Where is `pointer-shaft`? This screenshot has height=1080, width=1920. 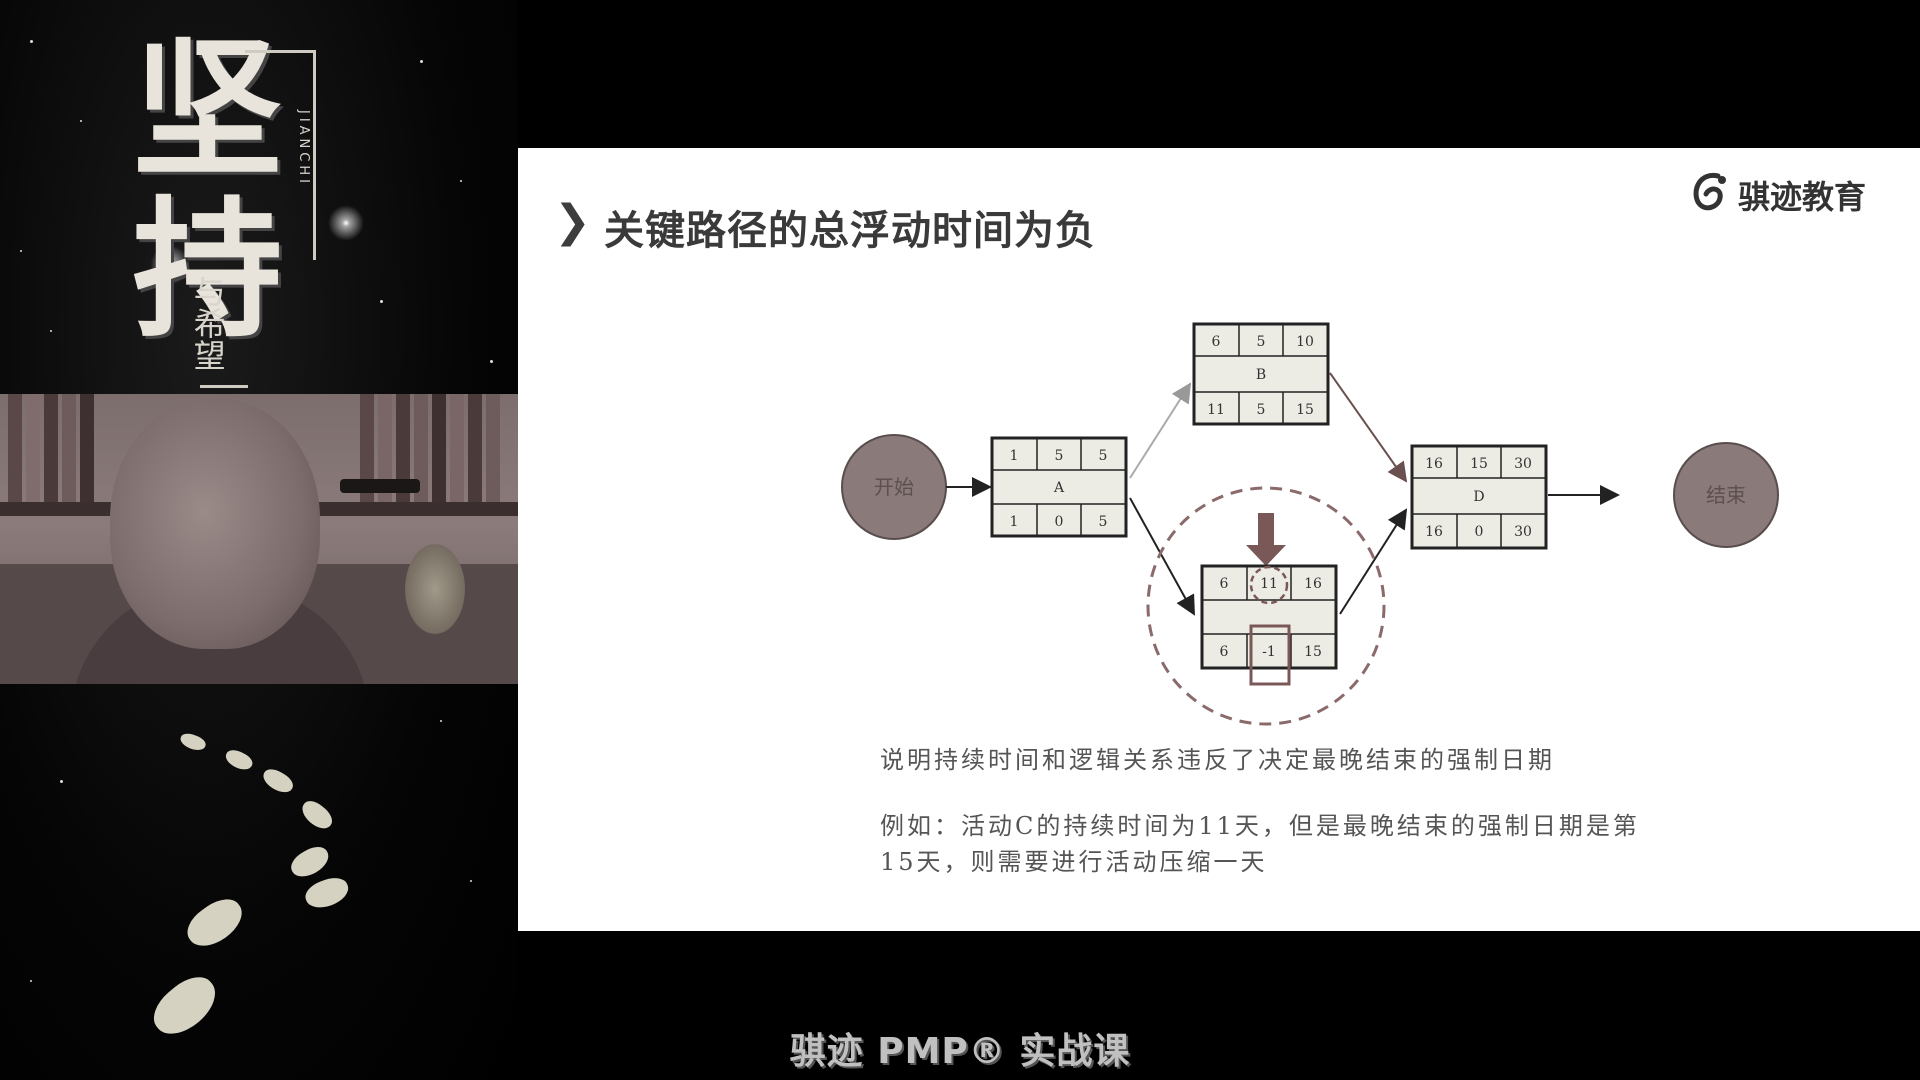 pointer-shaft is located at coordinates (1266, 529).